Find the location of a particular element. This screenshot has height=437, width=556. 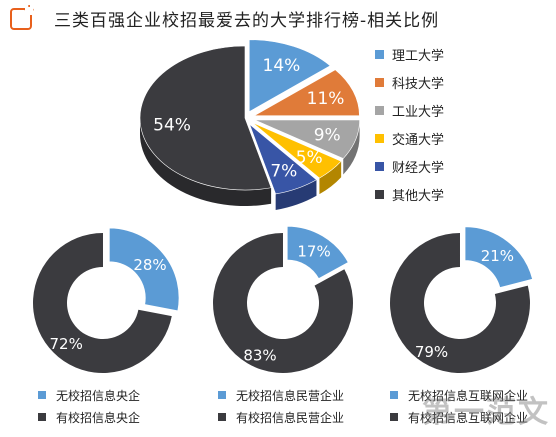

legend-item: 有校招信息央企 is located at coordinates (89, 417).